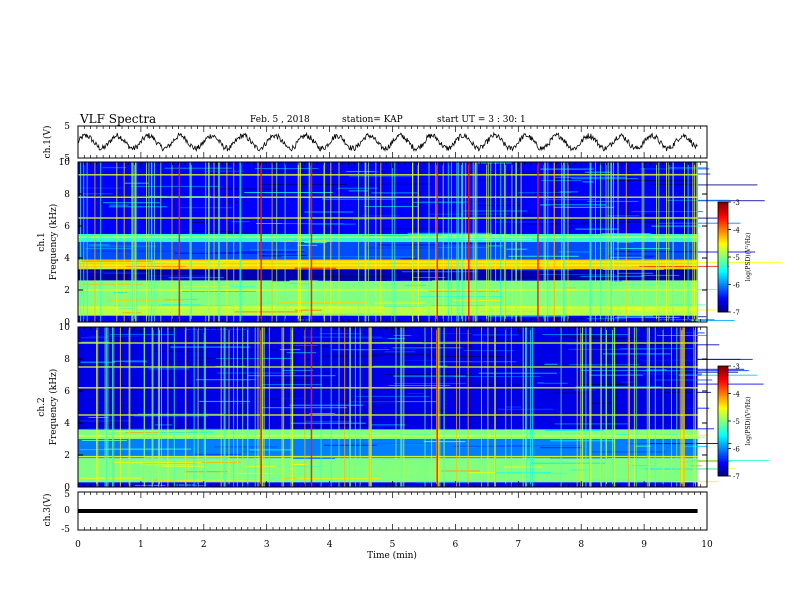  What do you see at coordinates (261, 242) in the screenshot?
I see `spectrogram-strong-burst` at bounding box center [261, 242].